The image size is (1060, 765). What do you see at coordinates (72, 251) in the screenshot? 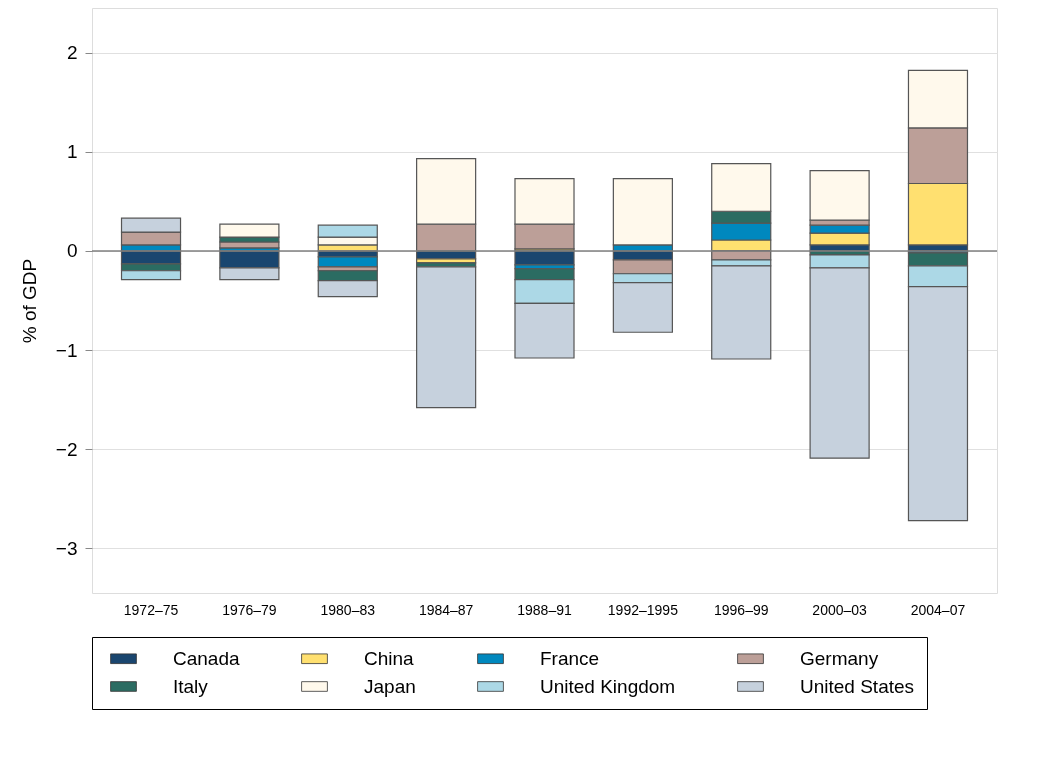
I see `y-tick-label: 0` at bounding box center [72, 251].